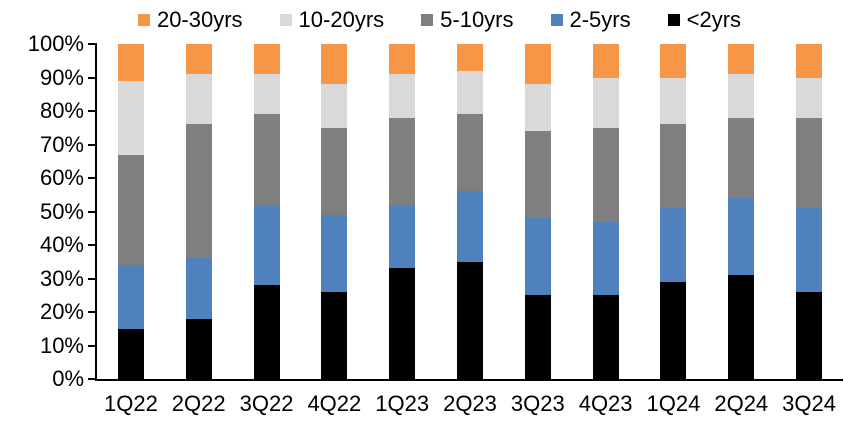 This screenshot has width=852, height=431. Describe the element at coordinates (809, 250) in the screenshot. I see `bar-segment-3q24-2-5yrs` at that location.